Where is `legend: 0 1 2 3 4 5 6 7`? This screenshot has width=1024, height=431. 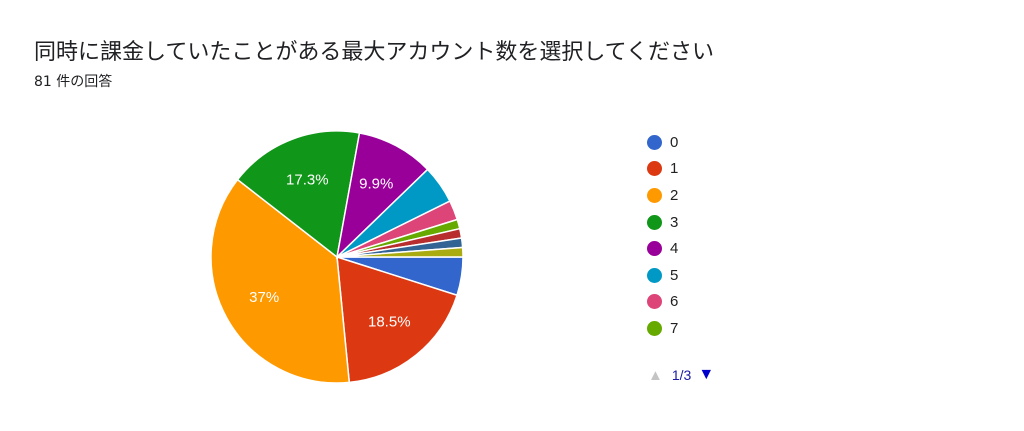 legend: 0 1 2 3 4 5 6 7 is located at coordinates (662, 235).